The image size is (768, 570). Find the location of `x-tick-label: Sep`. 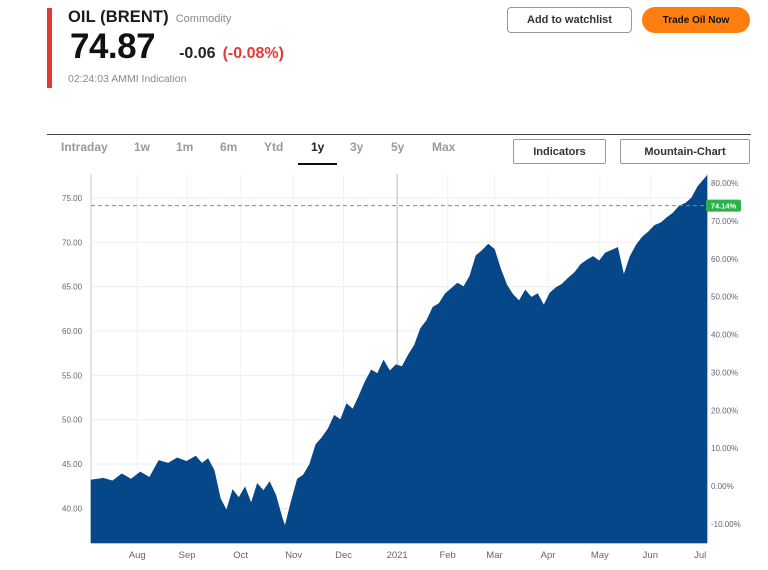

x-tick-label: Sep is located at coordinates (187, 555).